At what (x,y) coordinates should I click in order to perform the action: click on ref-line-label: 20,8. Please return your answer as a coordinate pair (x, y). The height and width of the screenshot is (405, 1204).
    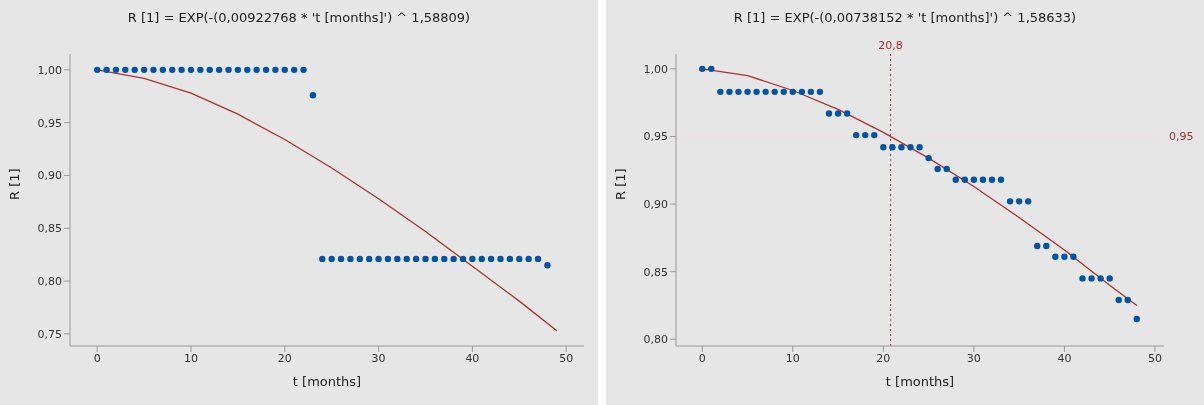
    Looking at the image, I should click on (890, 45).